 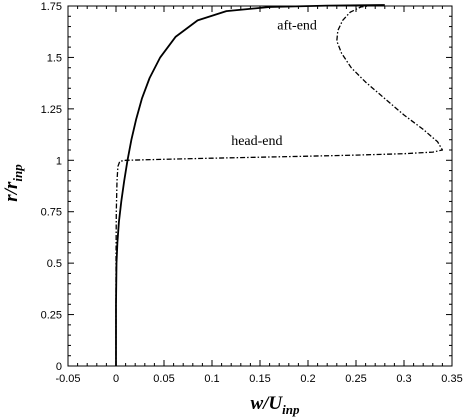 I want to click on y-tick-label: 1.25, so click(x=51, y=110).